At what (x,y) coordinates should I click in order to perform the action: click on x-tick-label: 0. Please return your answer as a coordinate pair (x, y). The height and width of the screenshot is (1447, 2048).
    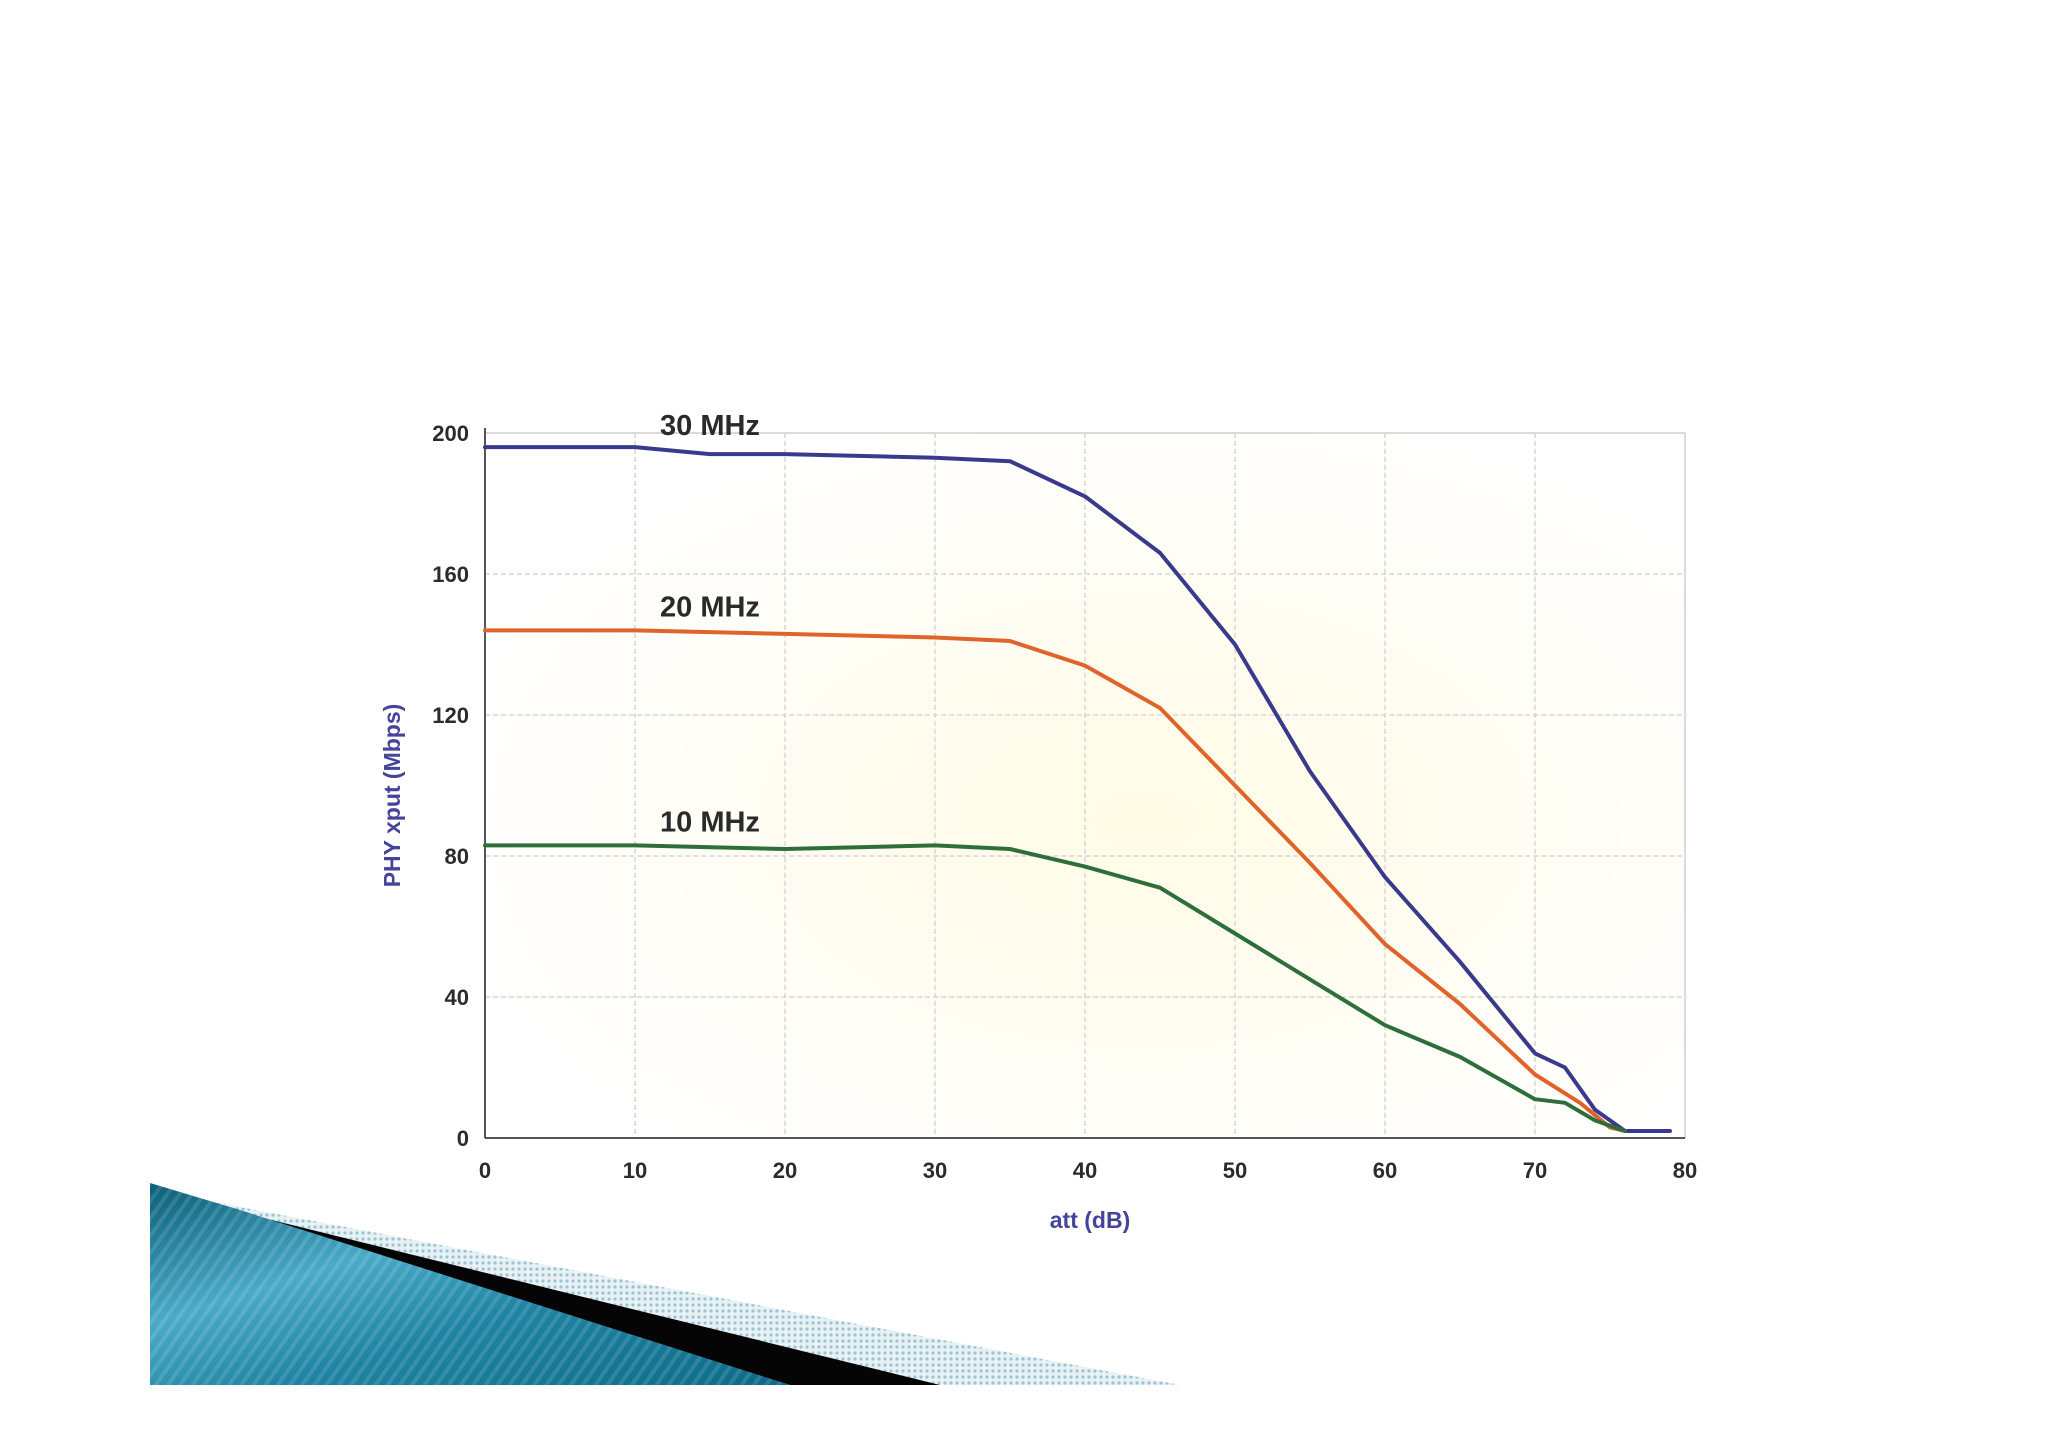
    Looking at the image, I should click on (485, 1170).